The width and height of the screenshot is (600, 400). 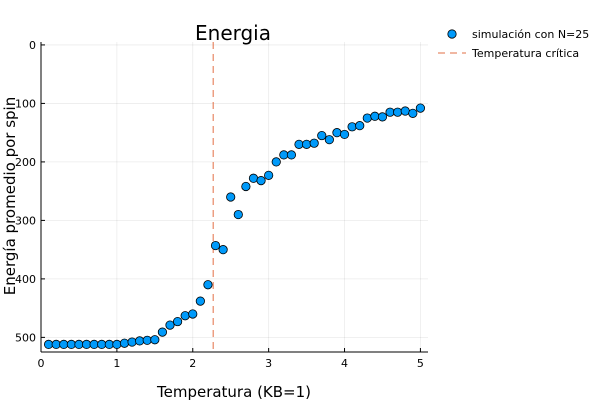 What do you see at coordinates (233, 33) in the screenshot?
I see `chart-title: Energia` at bounding box center [233, 33].